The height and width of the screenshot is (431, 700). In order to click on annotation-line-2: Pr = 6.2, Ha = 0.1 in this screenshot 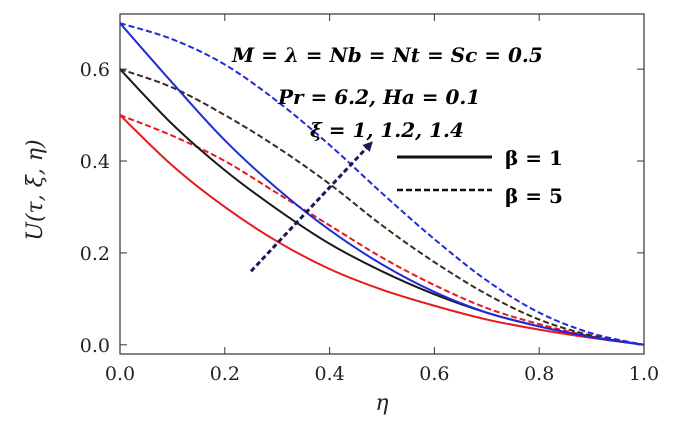, I will do `click(378, 97)`.